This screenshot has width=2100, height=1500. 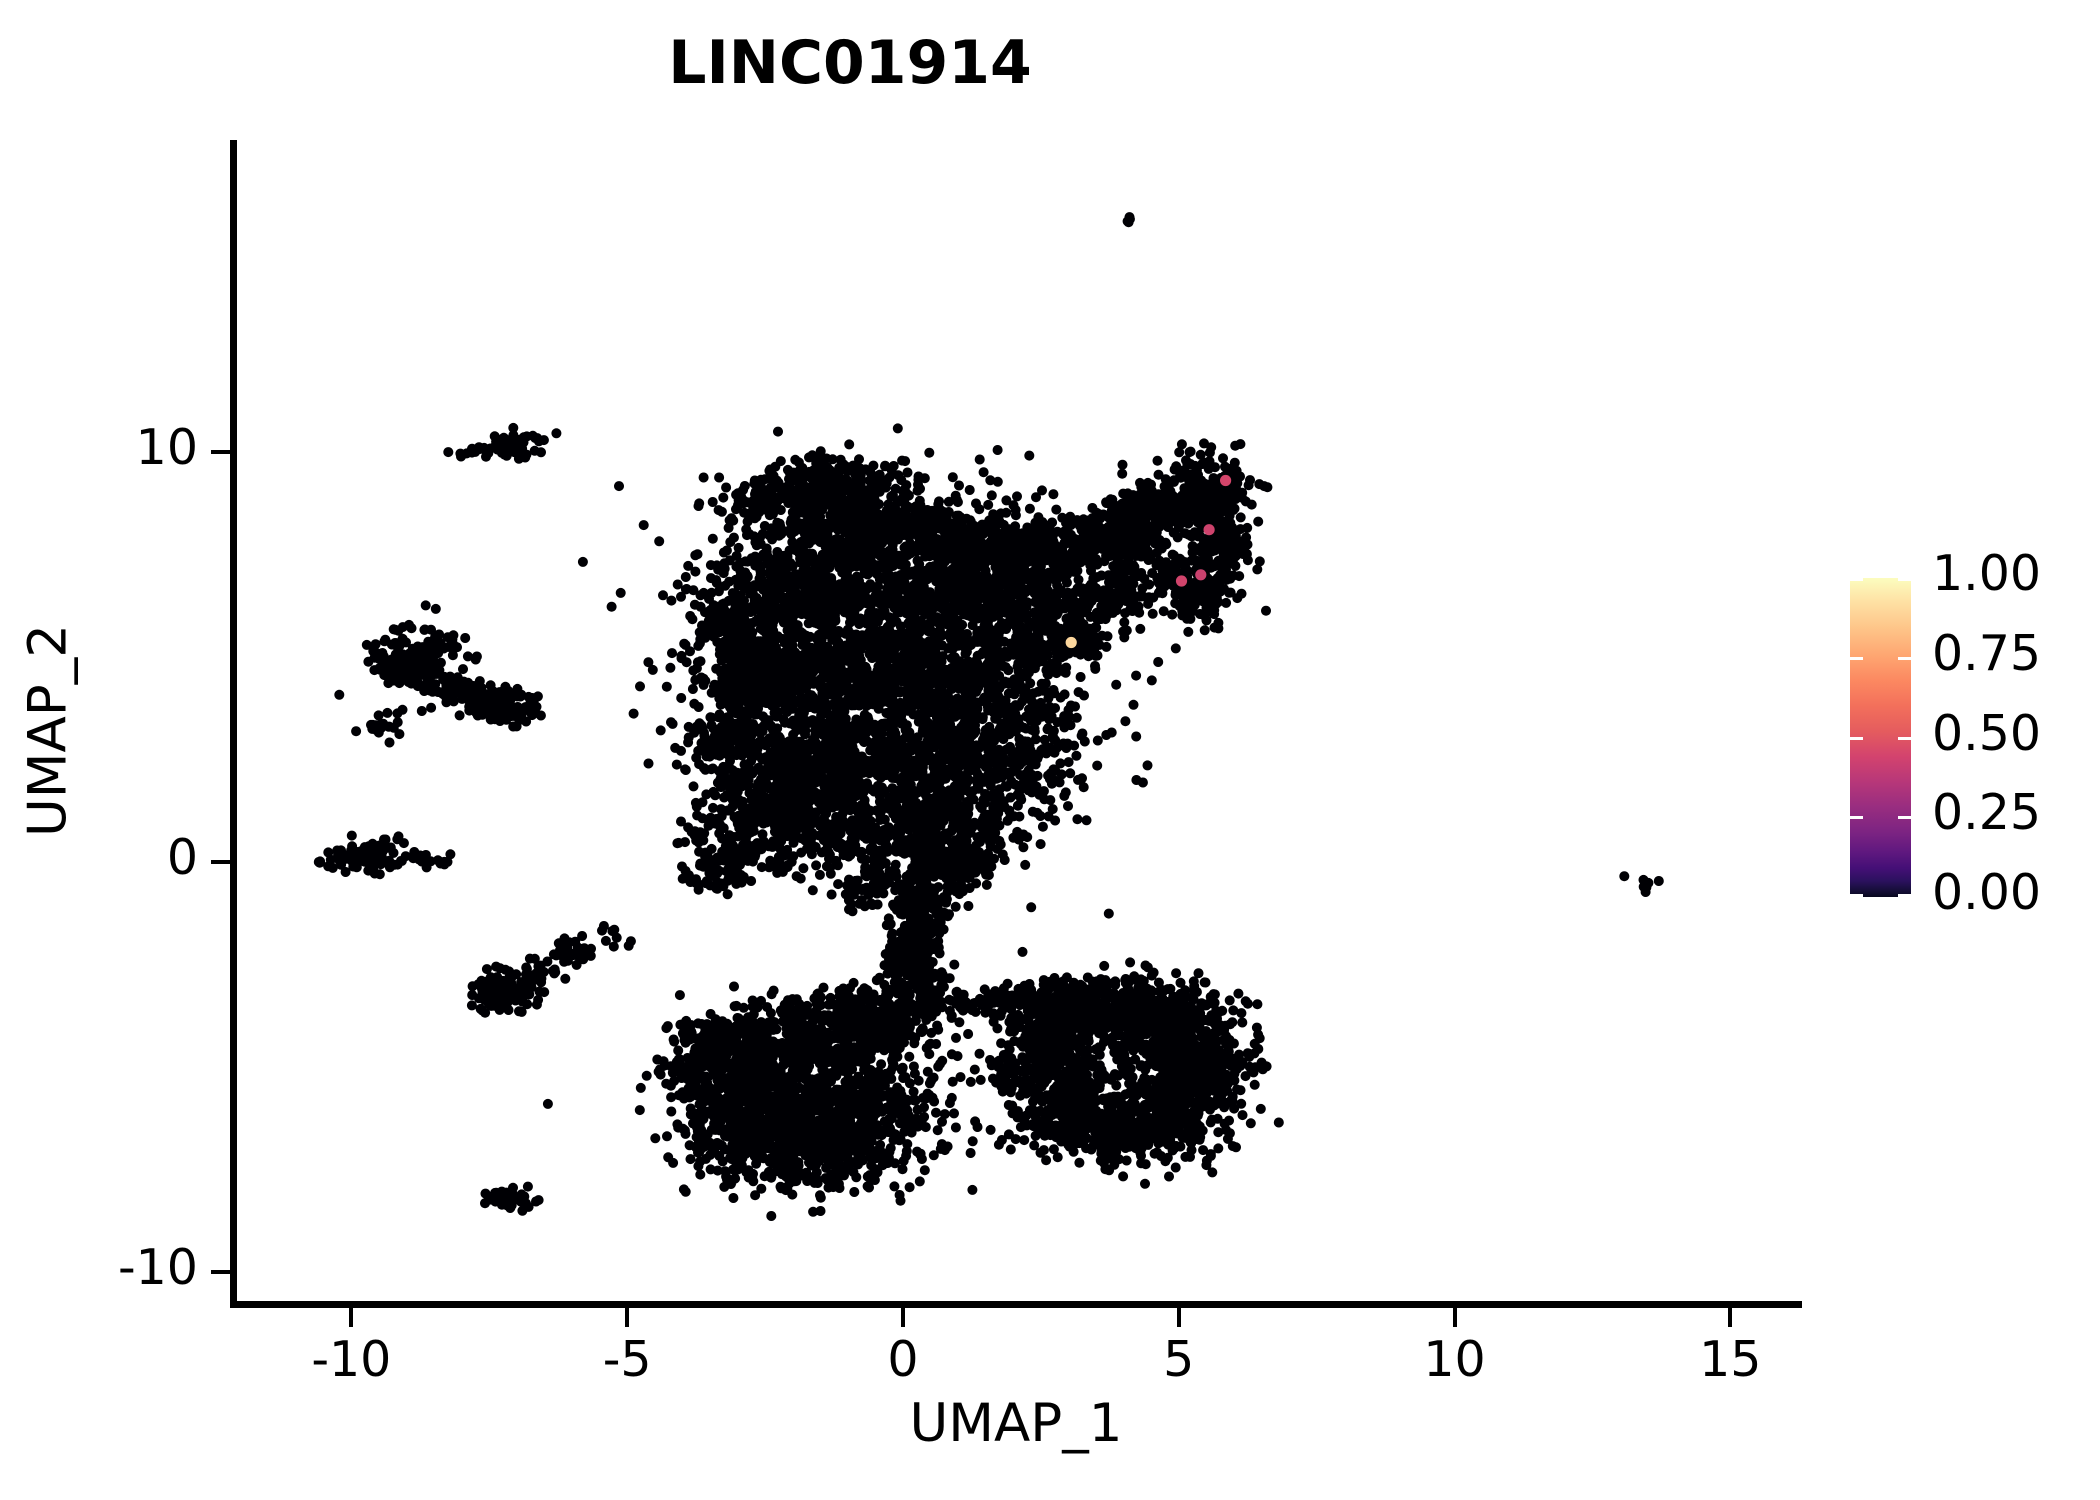 What do you see at coordinates (1454, 1359) in the screenshot?
I see `x-tick-label: 10` at bounding box center [1454, 1359].